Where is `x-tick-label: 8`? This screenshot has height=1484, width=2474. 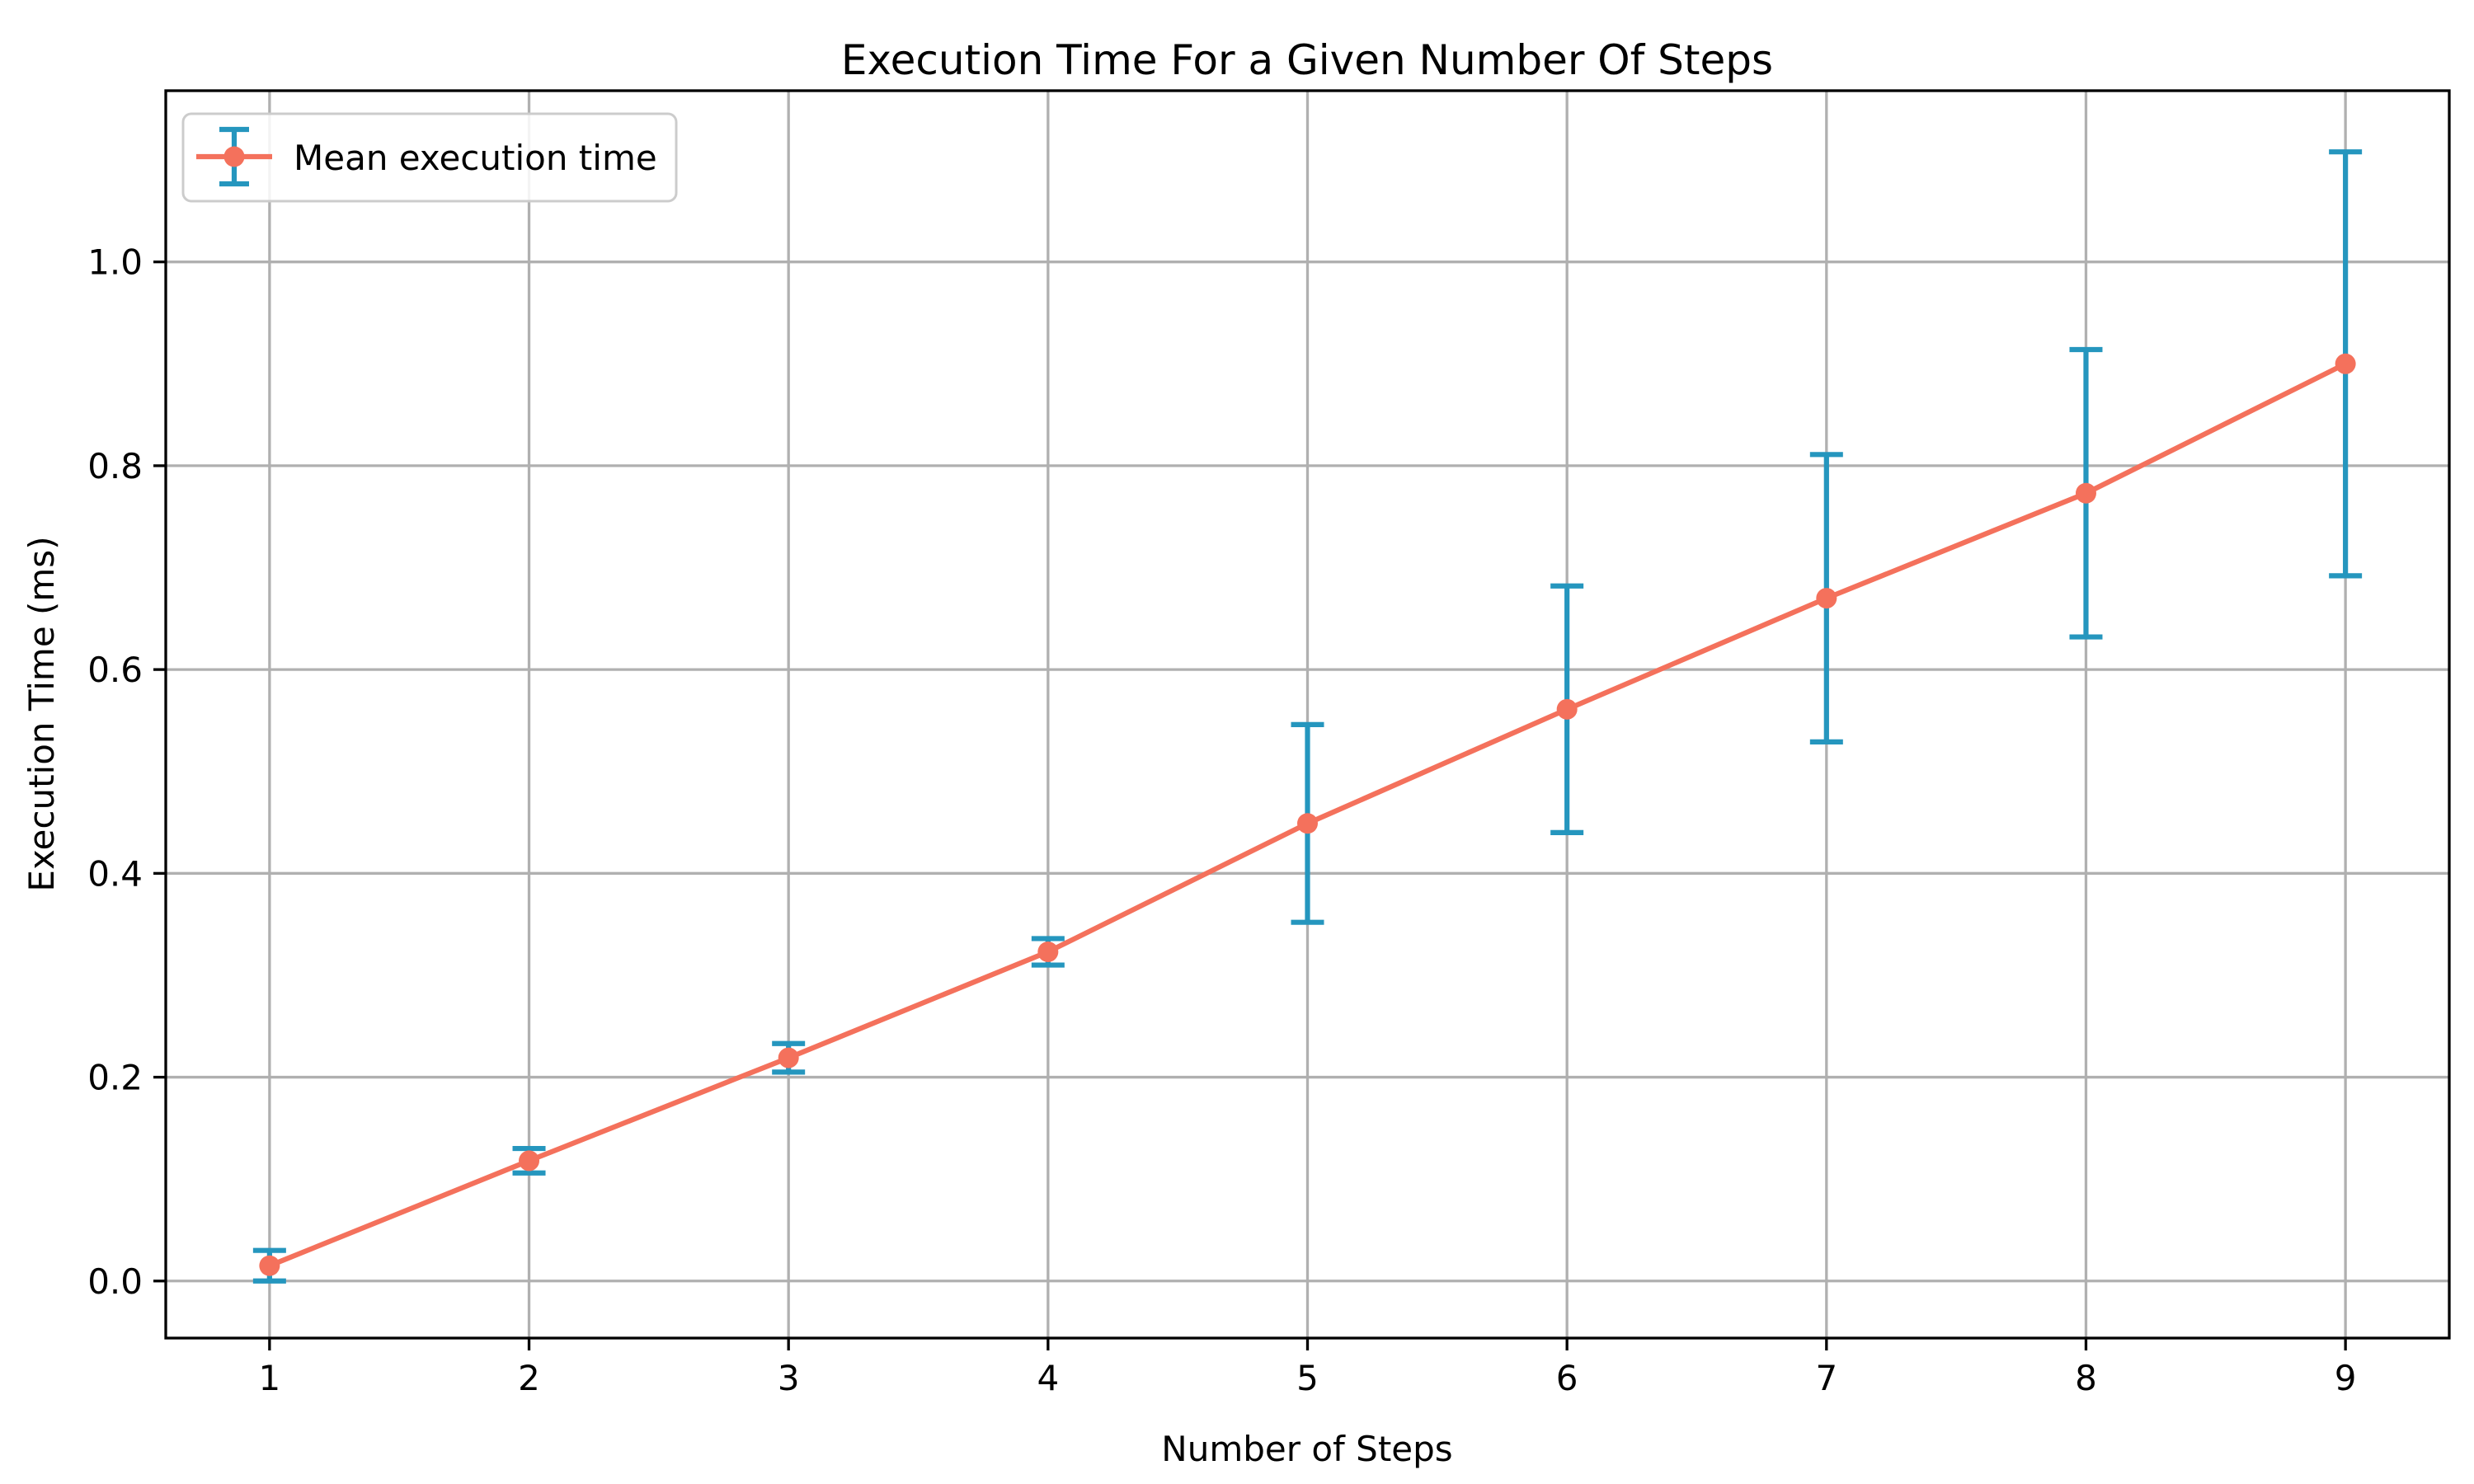 x-tick-label: 8 is located at coordinates (2086, 1378).